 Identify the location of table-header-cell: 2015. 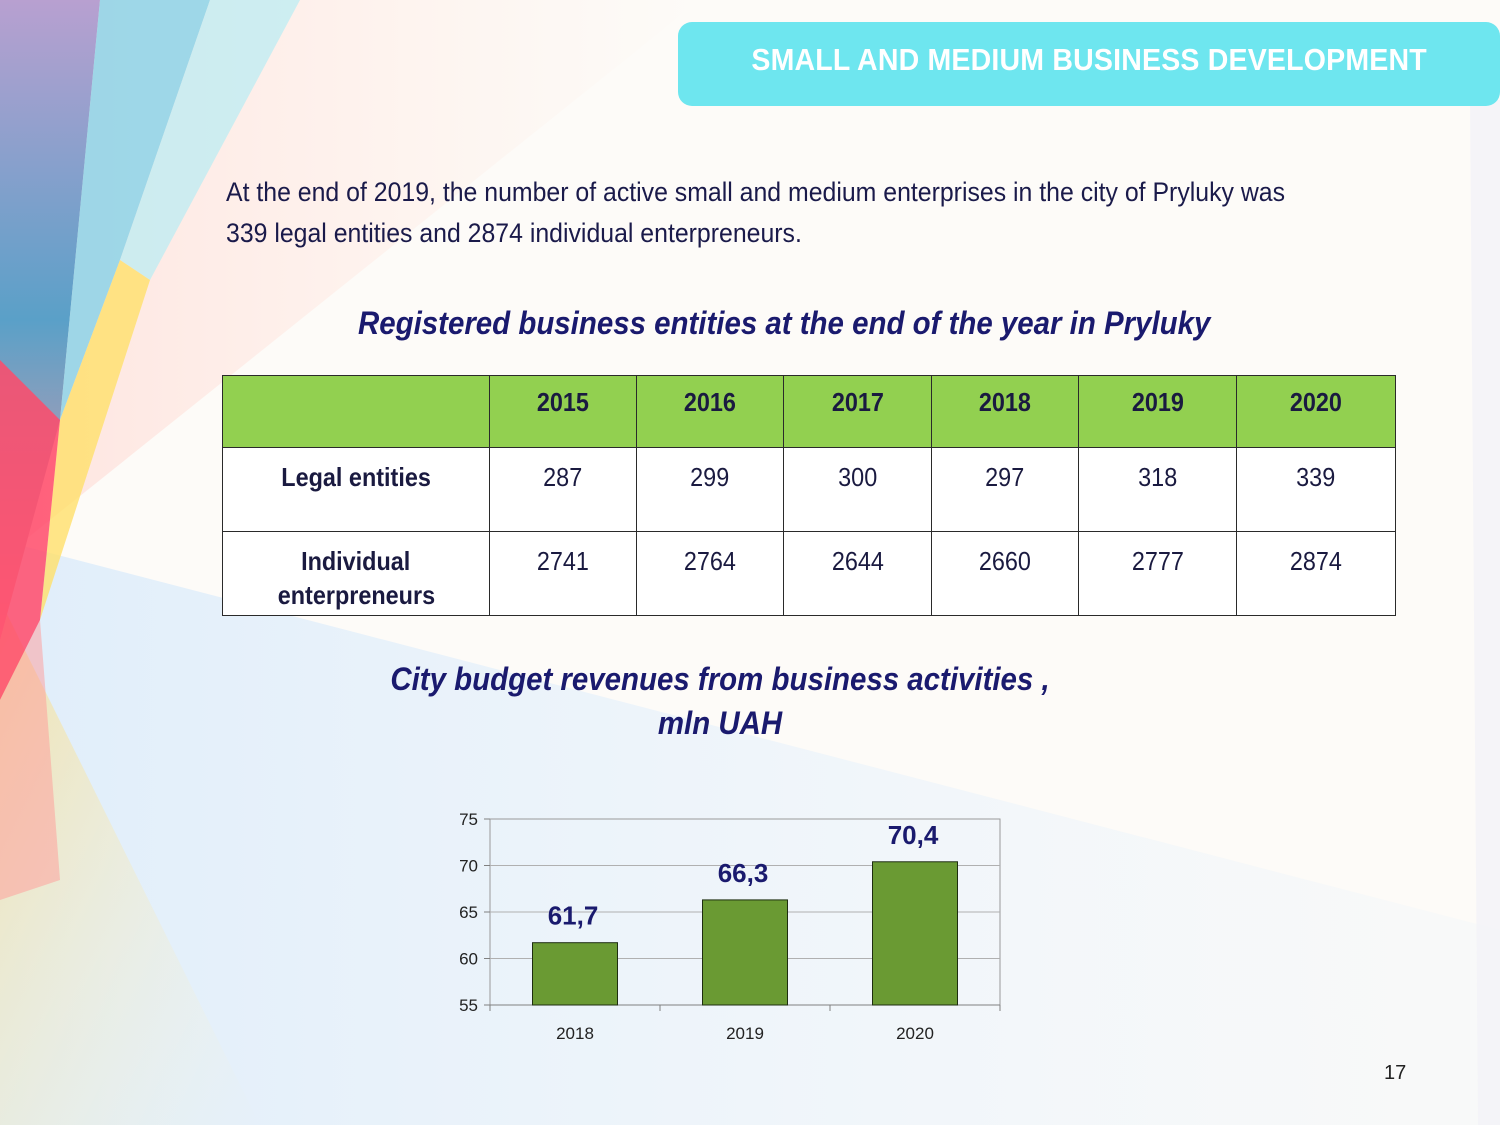
(563, 411).